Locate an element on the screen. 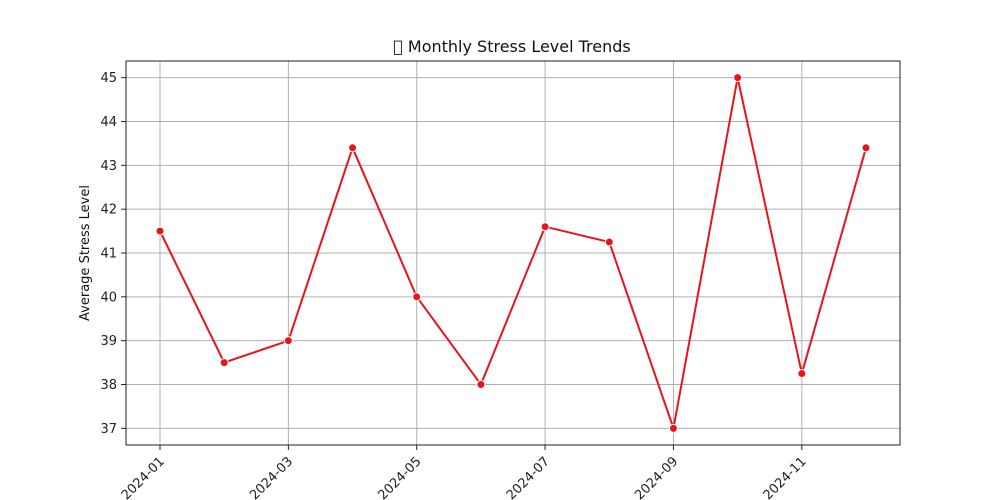  y-tick-label: 38 is located at coordinates (108, 385).